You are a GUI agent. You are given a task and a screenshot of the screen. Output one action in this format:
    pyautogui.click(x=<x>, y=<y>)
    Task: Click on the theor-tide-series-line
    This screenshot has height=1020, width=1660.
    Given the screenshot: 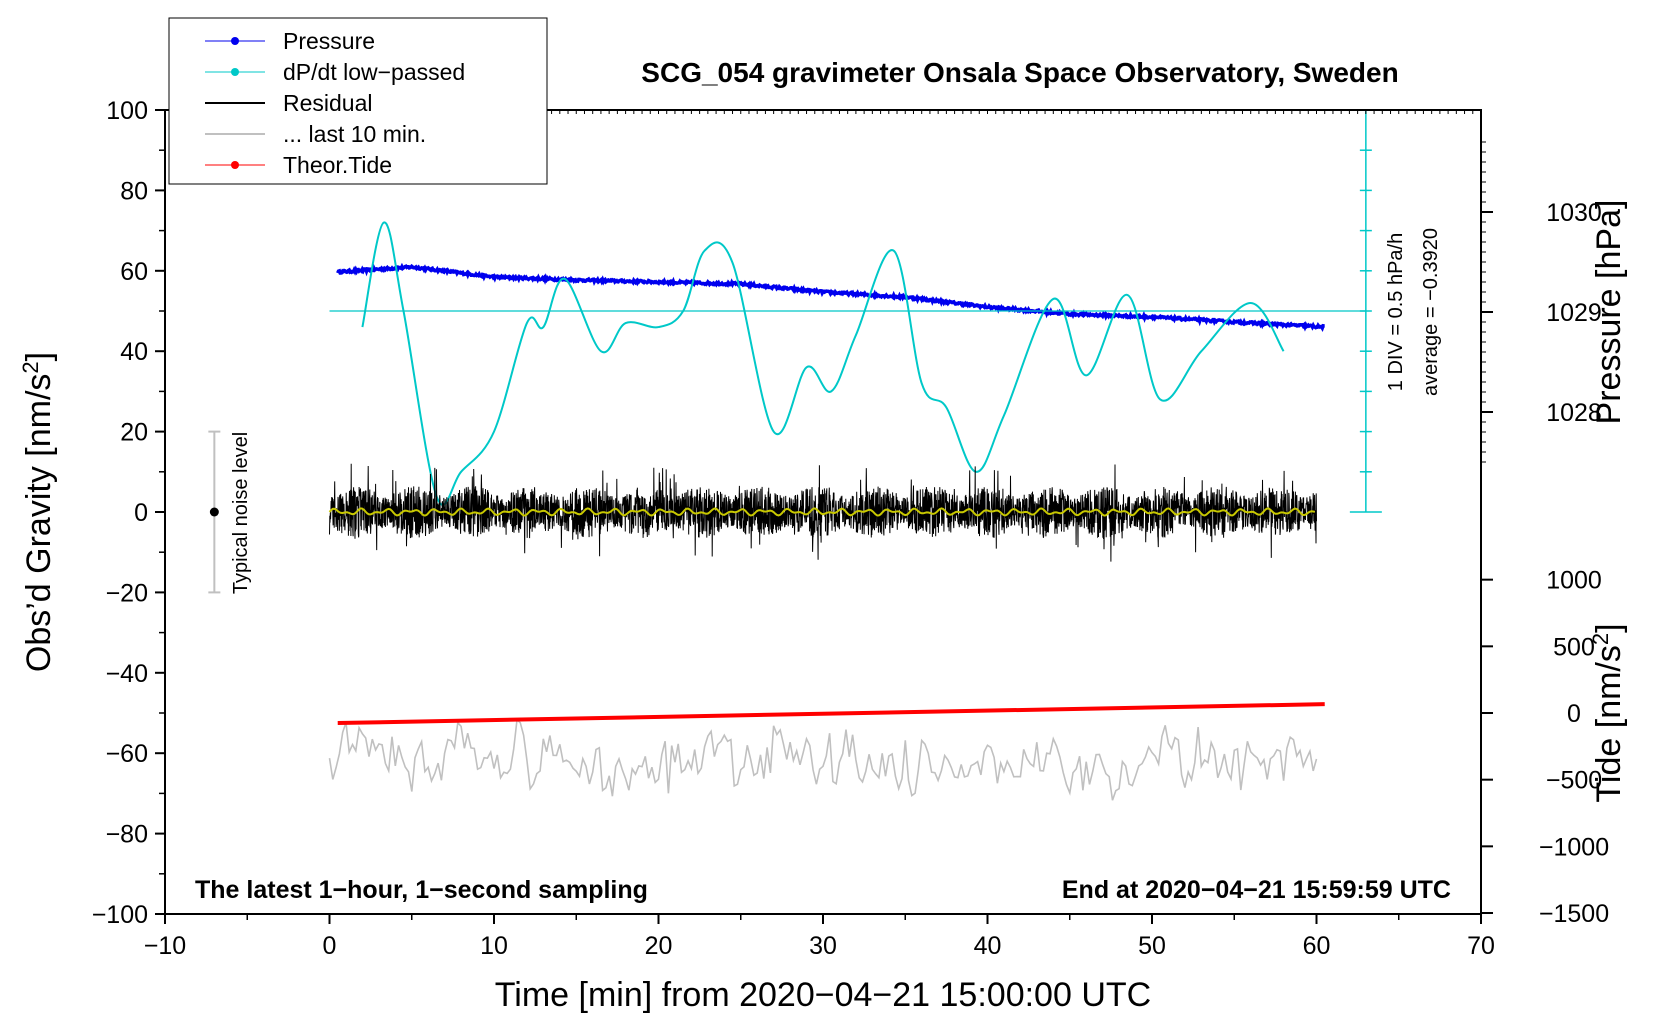 What is the action you would take?
    pyautogui.click(x=831, y=714)
    